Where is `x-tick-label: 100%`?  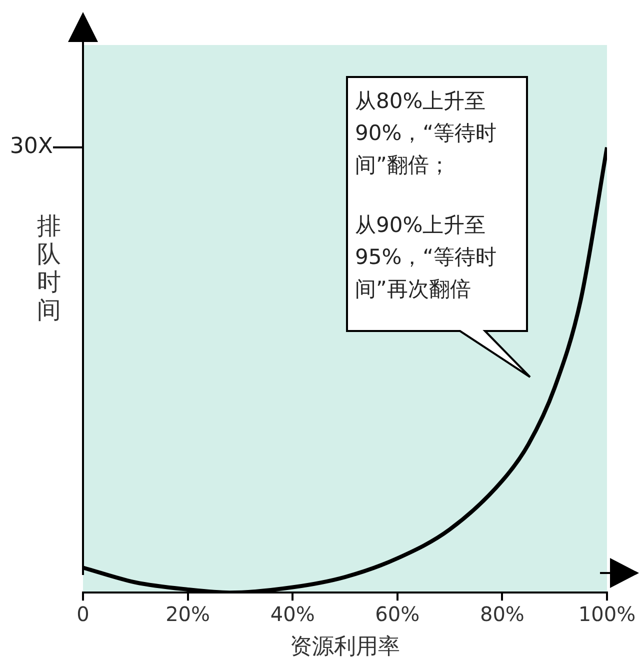
x-tick-label: 100% is located at coordinates (607, 614).